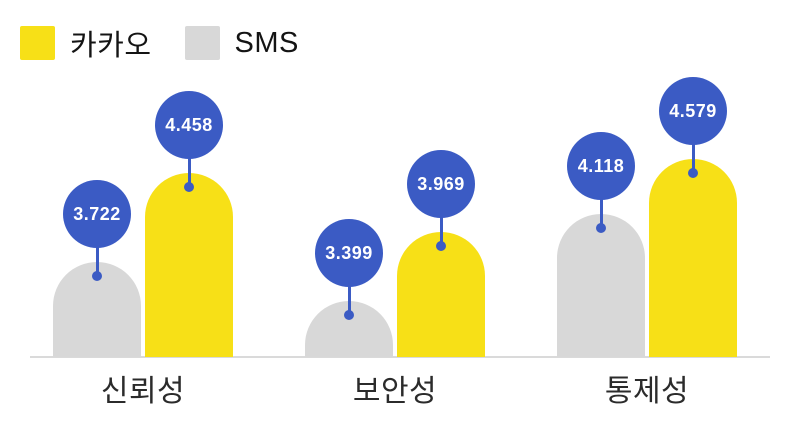 This screenshot has height=425, width=800. Describe the element at coordinates (159, 43) in the screenshot. I see `chart-legend: 카카오 SMS` at that location.